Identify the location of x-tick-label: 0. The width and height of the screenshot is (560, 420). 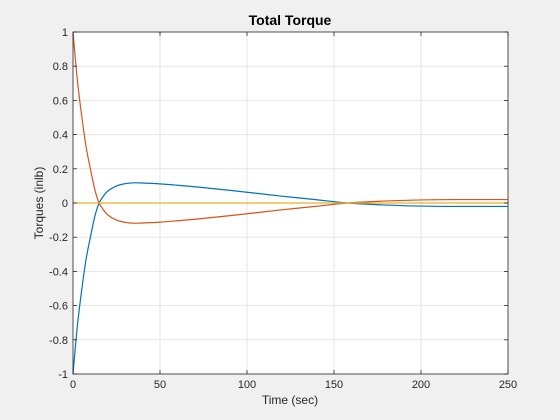
(73, 385).